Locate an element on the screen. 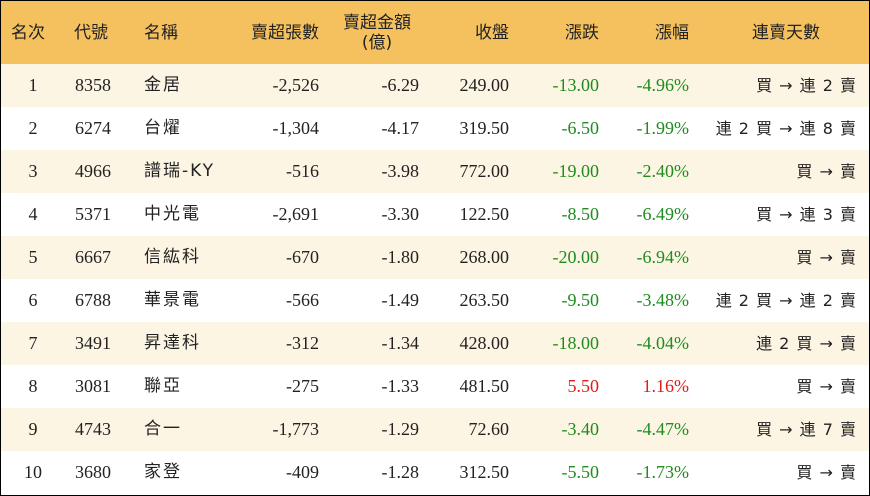 This screenshot has width=870, height=496. cell-amount: -1.34 is located at coordinates (400, 343).